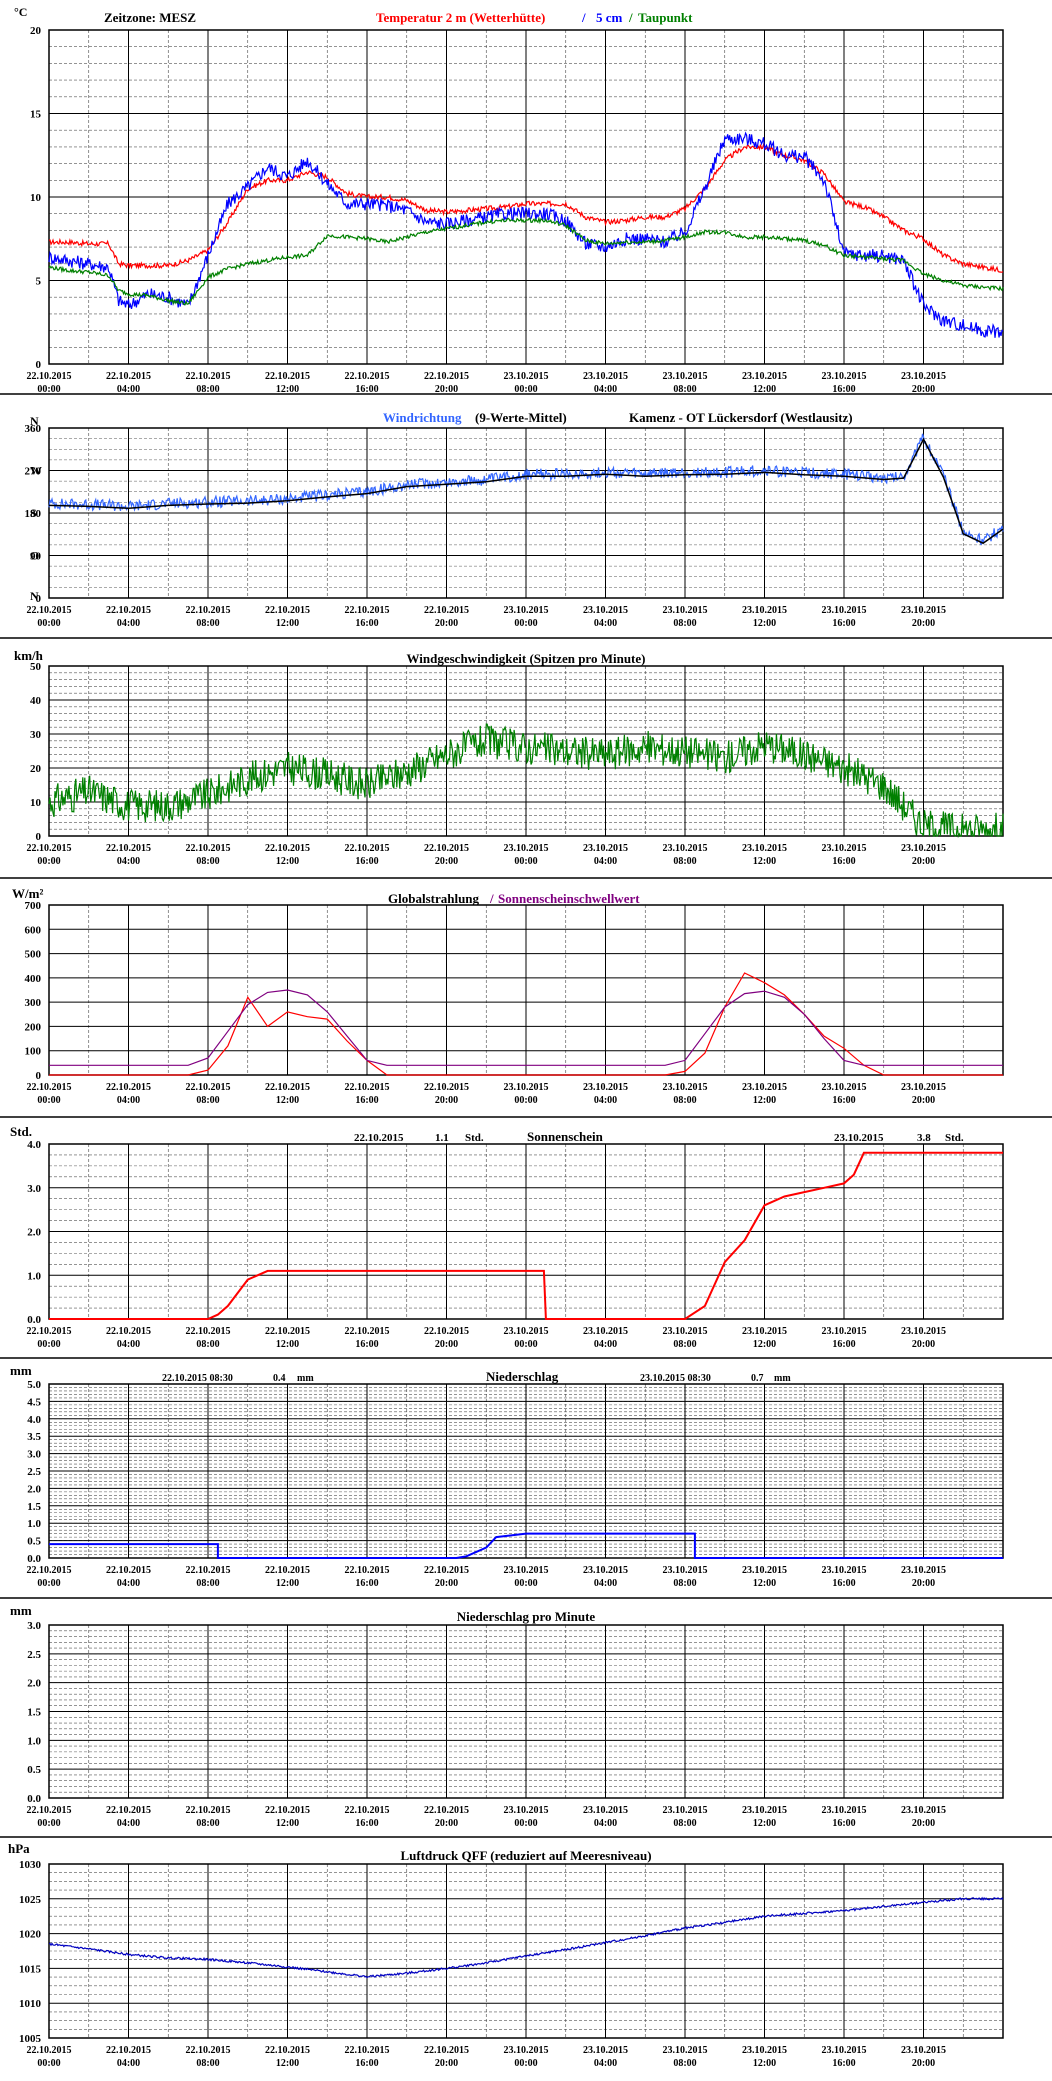  I want to click on radiation-series-line, so click(526, 1024).